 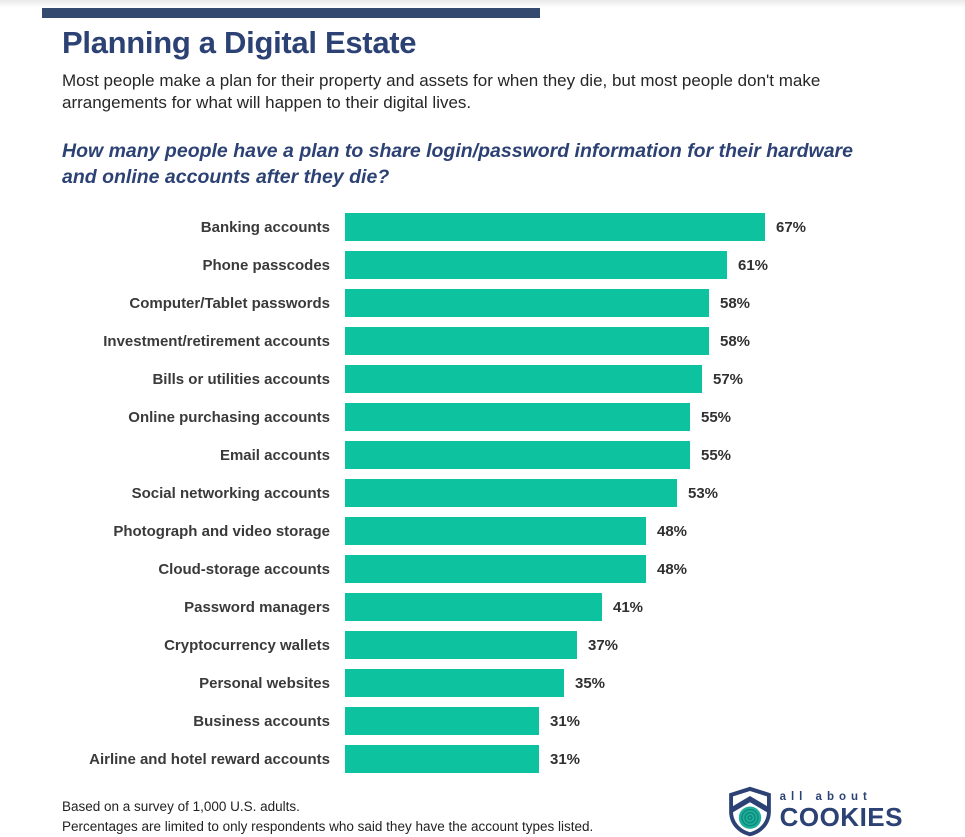 I want to click on chart-row: Computer/Tablet passwords 58%, so click(x=482, y=303).